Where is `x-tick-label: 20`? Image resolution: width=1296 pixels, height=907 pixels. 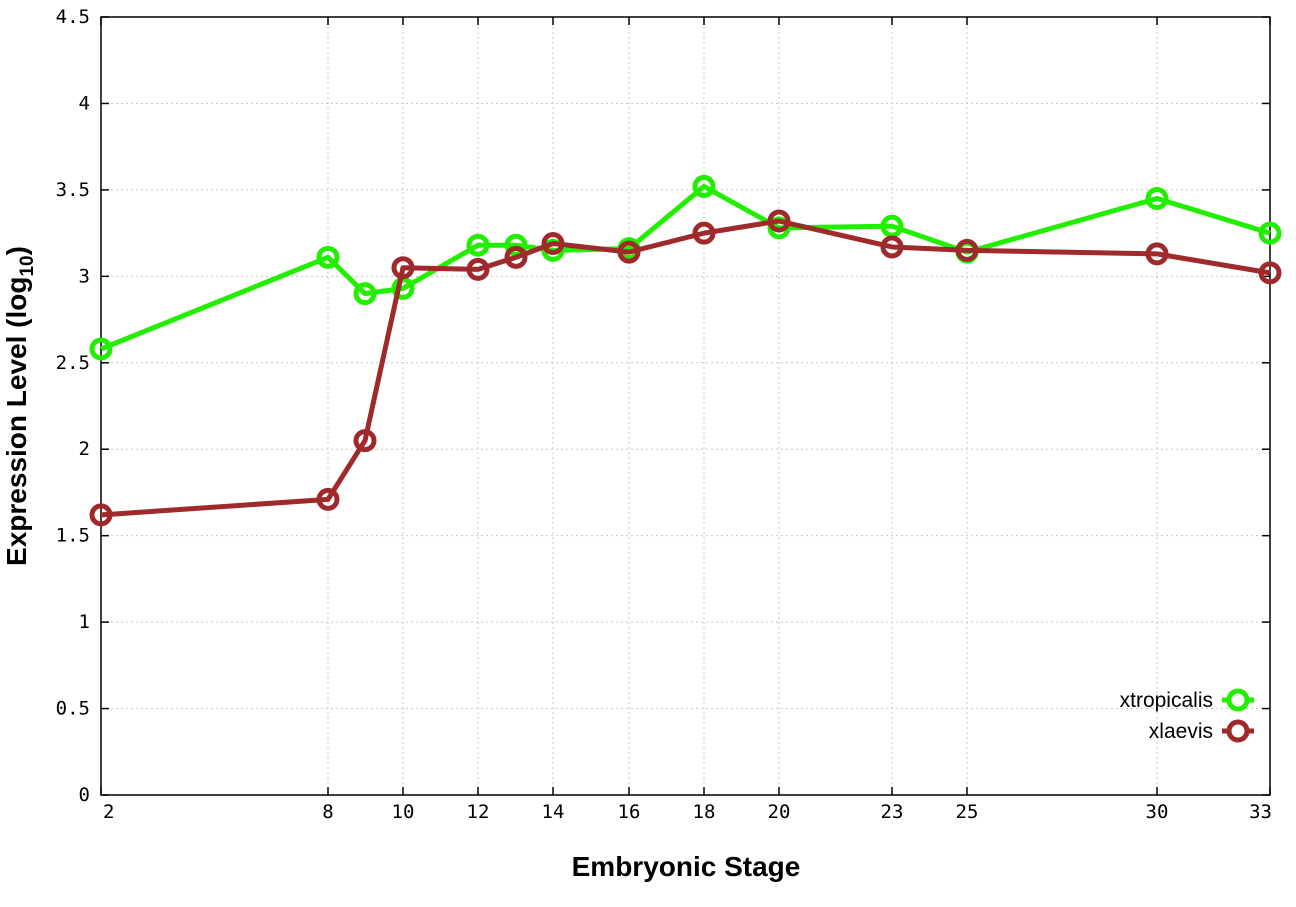 x-tick-label: 20 is located at coordinates (779, 812).